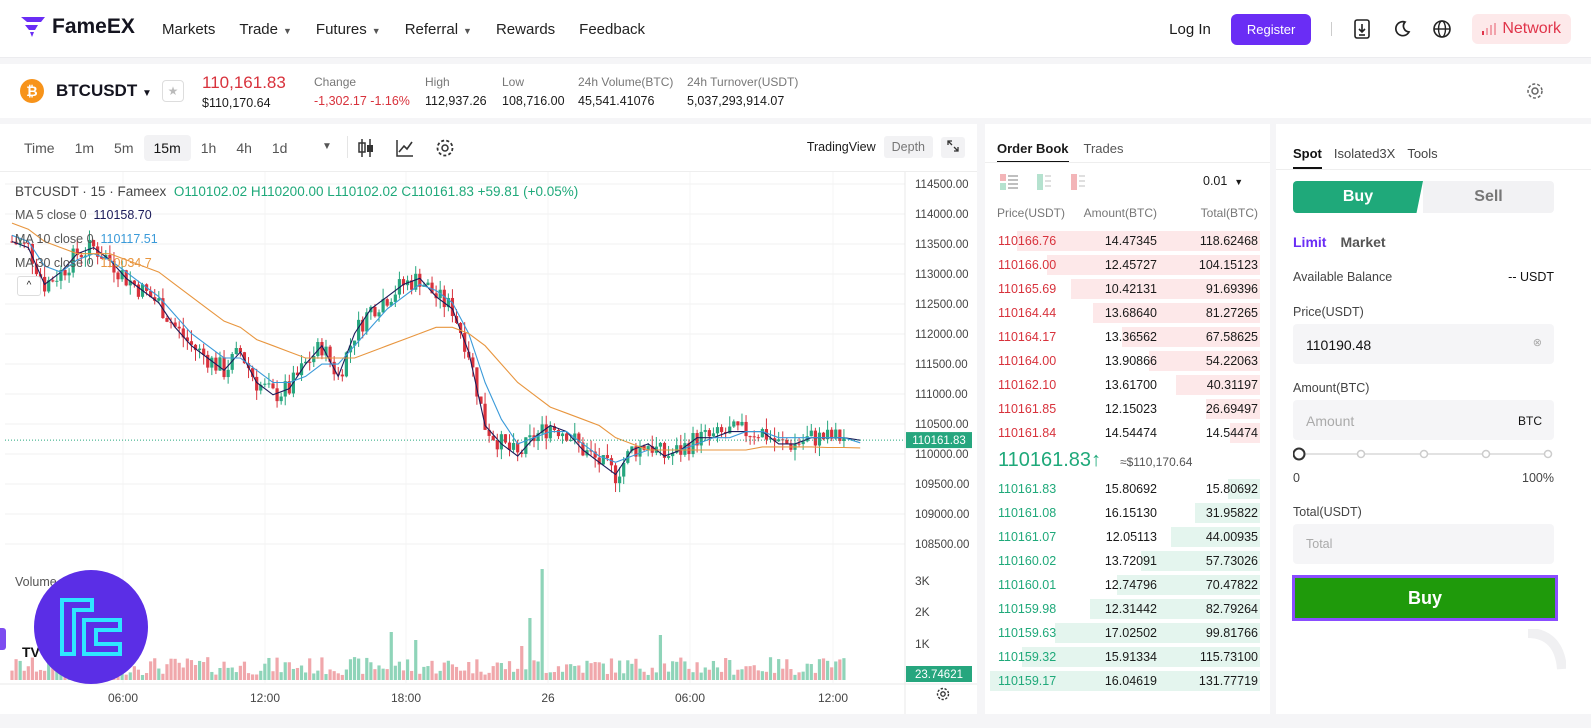  What do you see at coordinates (39, 148) in the screenshot?
I see `timeframe-time: Time` at bounding box center [39, 148].